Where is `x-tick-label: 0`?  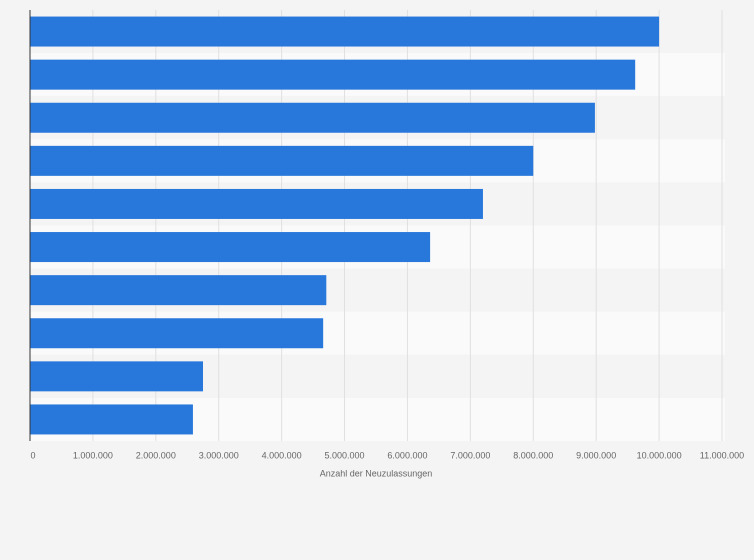
x-tick-label: 0 is located at coordinates (32, 455).